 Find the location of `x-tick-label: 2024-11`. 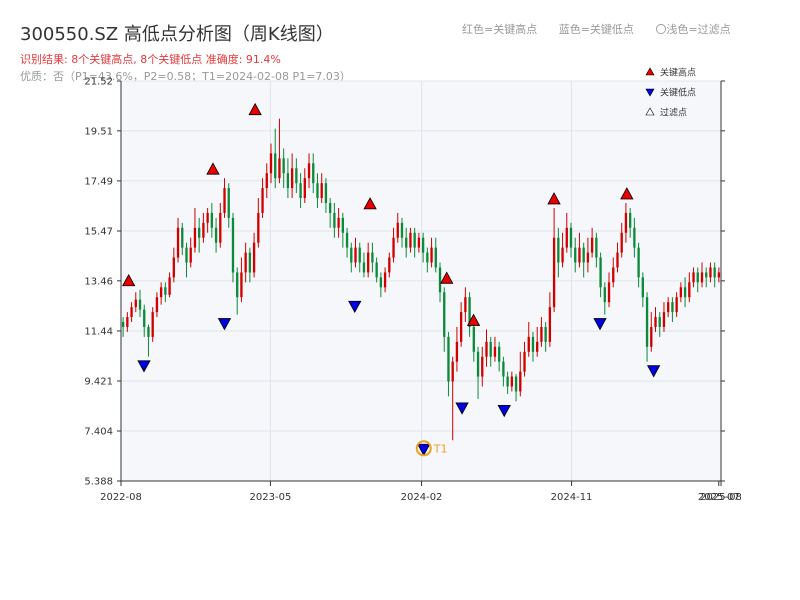

x-tick-label: 2024-11 is located at coordinates (572, 497).